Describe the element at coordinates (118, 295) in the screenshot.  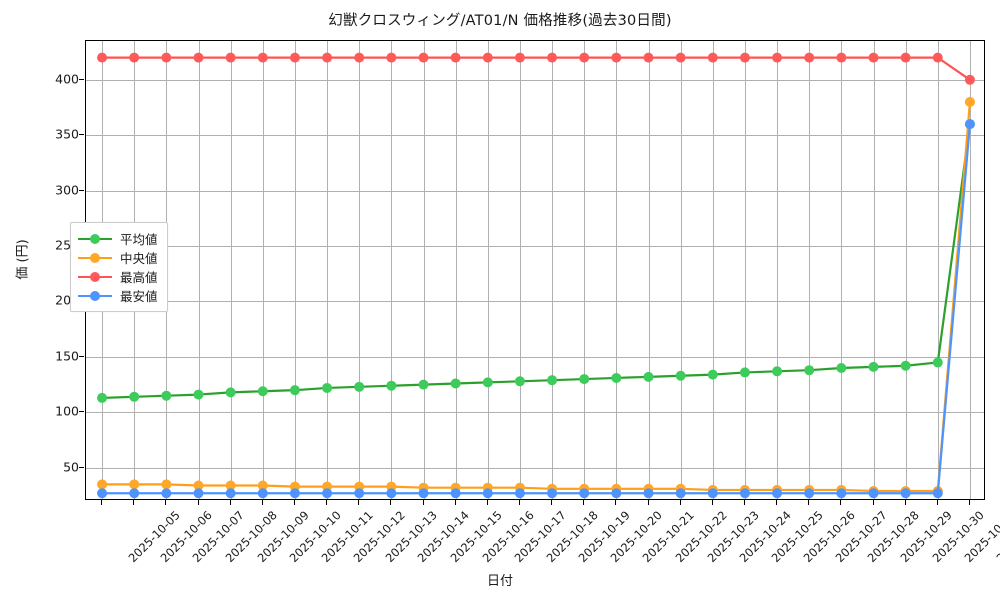
I see `legend-item-最安値: 最安値` at that location.